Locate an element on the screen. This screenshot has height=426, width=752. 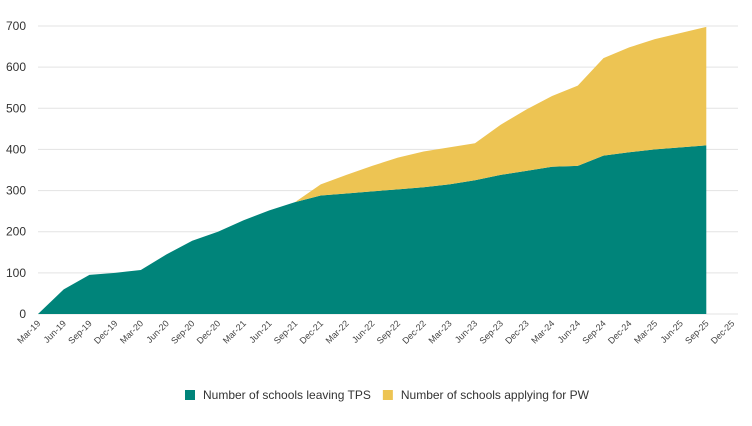
x-tick-label: Mar-23 is located at coordinates (439, 331).